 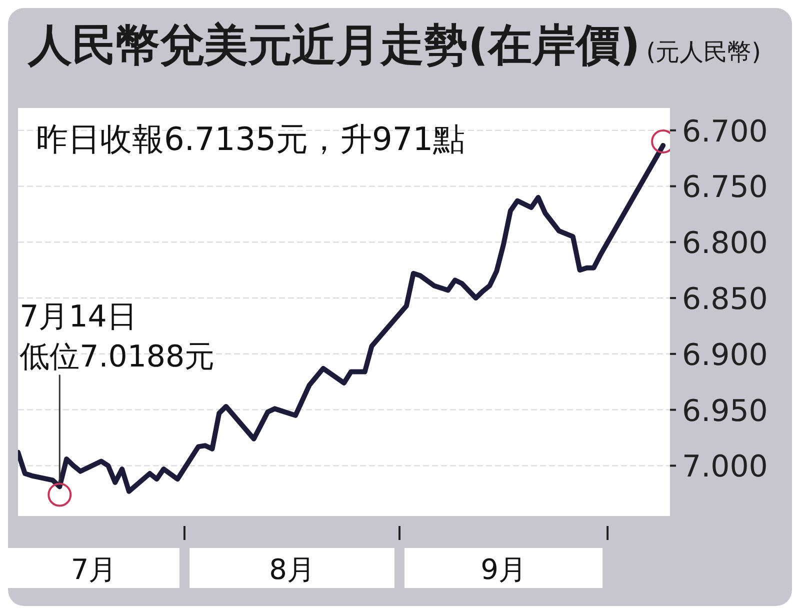 What do you see at coordinates (292, 569) in the screenshot?
I see `x-tick-label: 8月` at bounding box center [292, 569].